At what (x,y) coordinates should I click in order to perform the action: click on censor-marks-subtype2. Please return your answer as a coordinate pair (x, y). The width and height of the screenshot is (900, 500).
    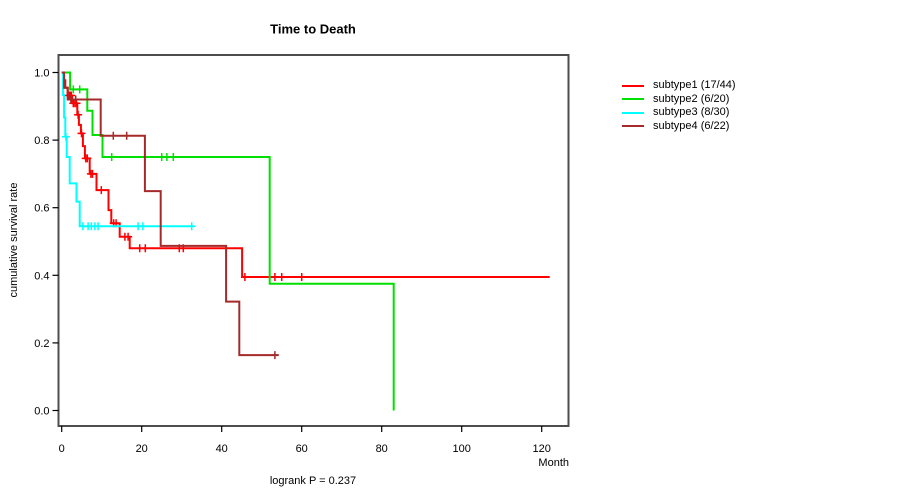
    Looking at the image, I should click on (123, 123).